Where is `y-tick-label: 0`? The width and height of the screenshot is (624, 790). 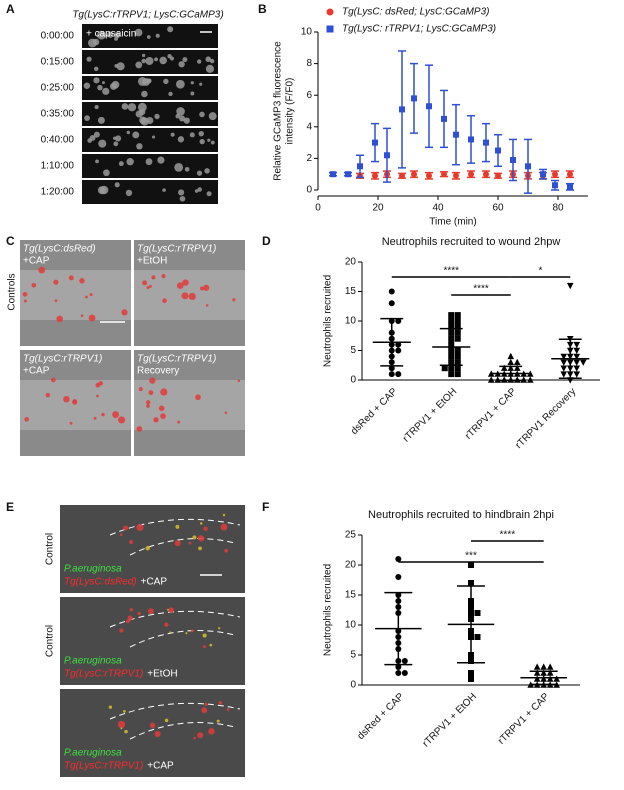 y-tick-label: 0 is located at coordinates (353, 685).